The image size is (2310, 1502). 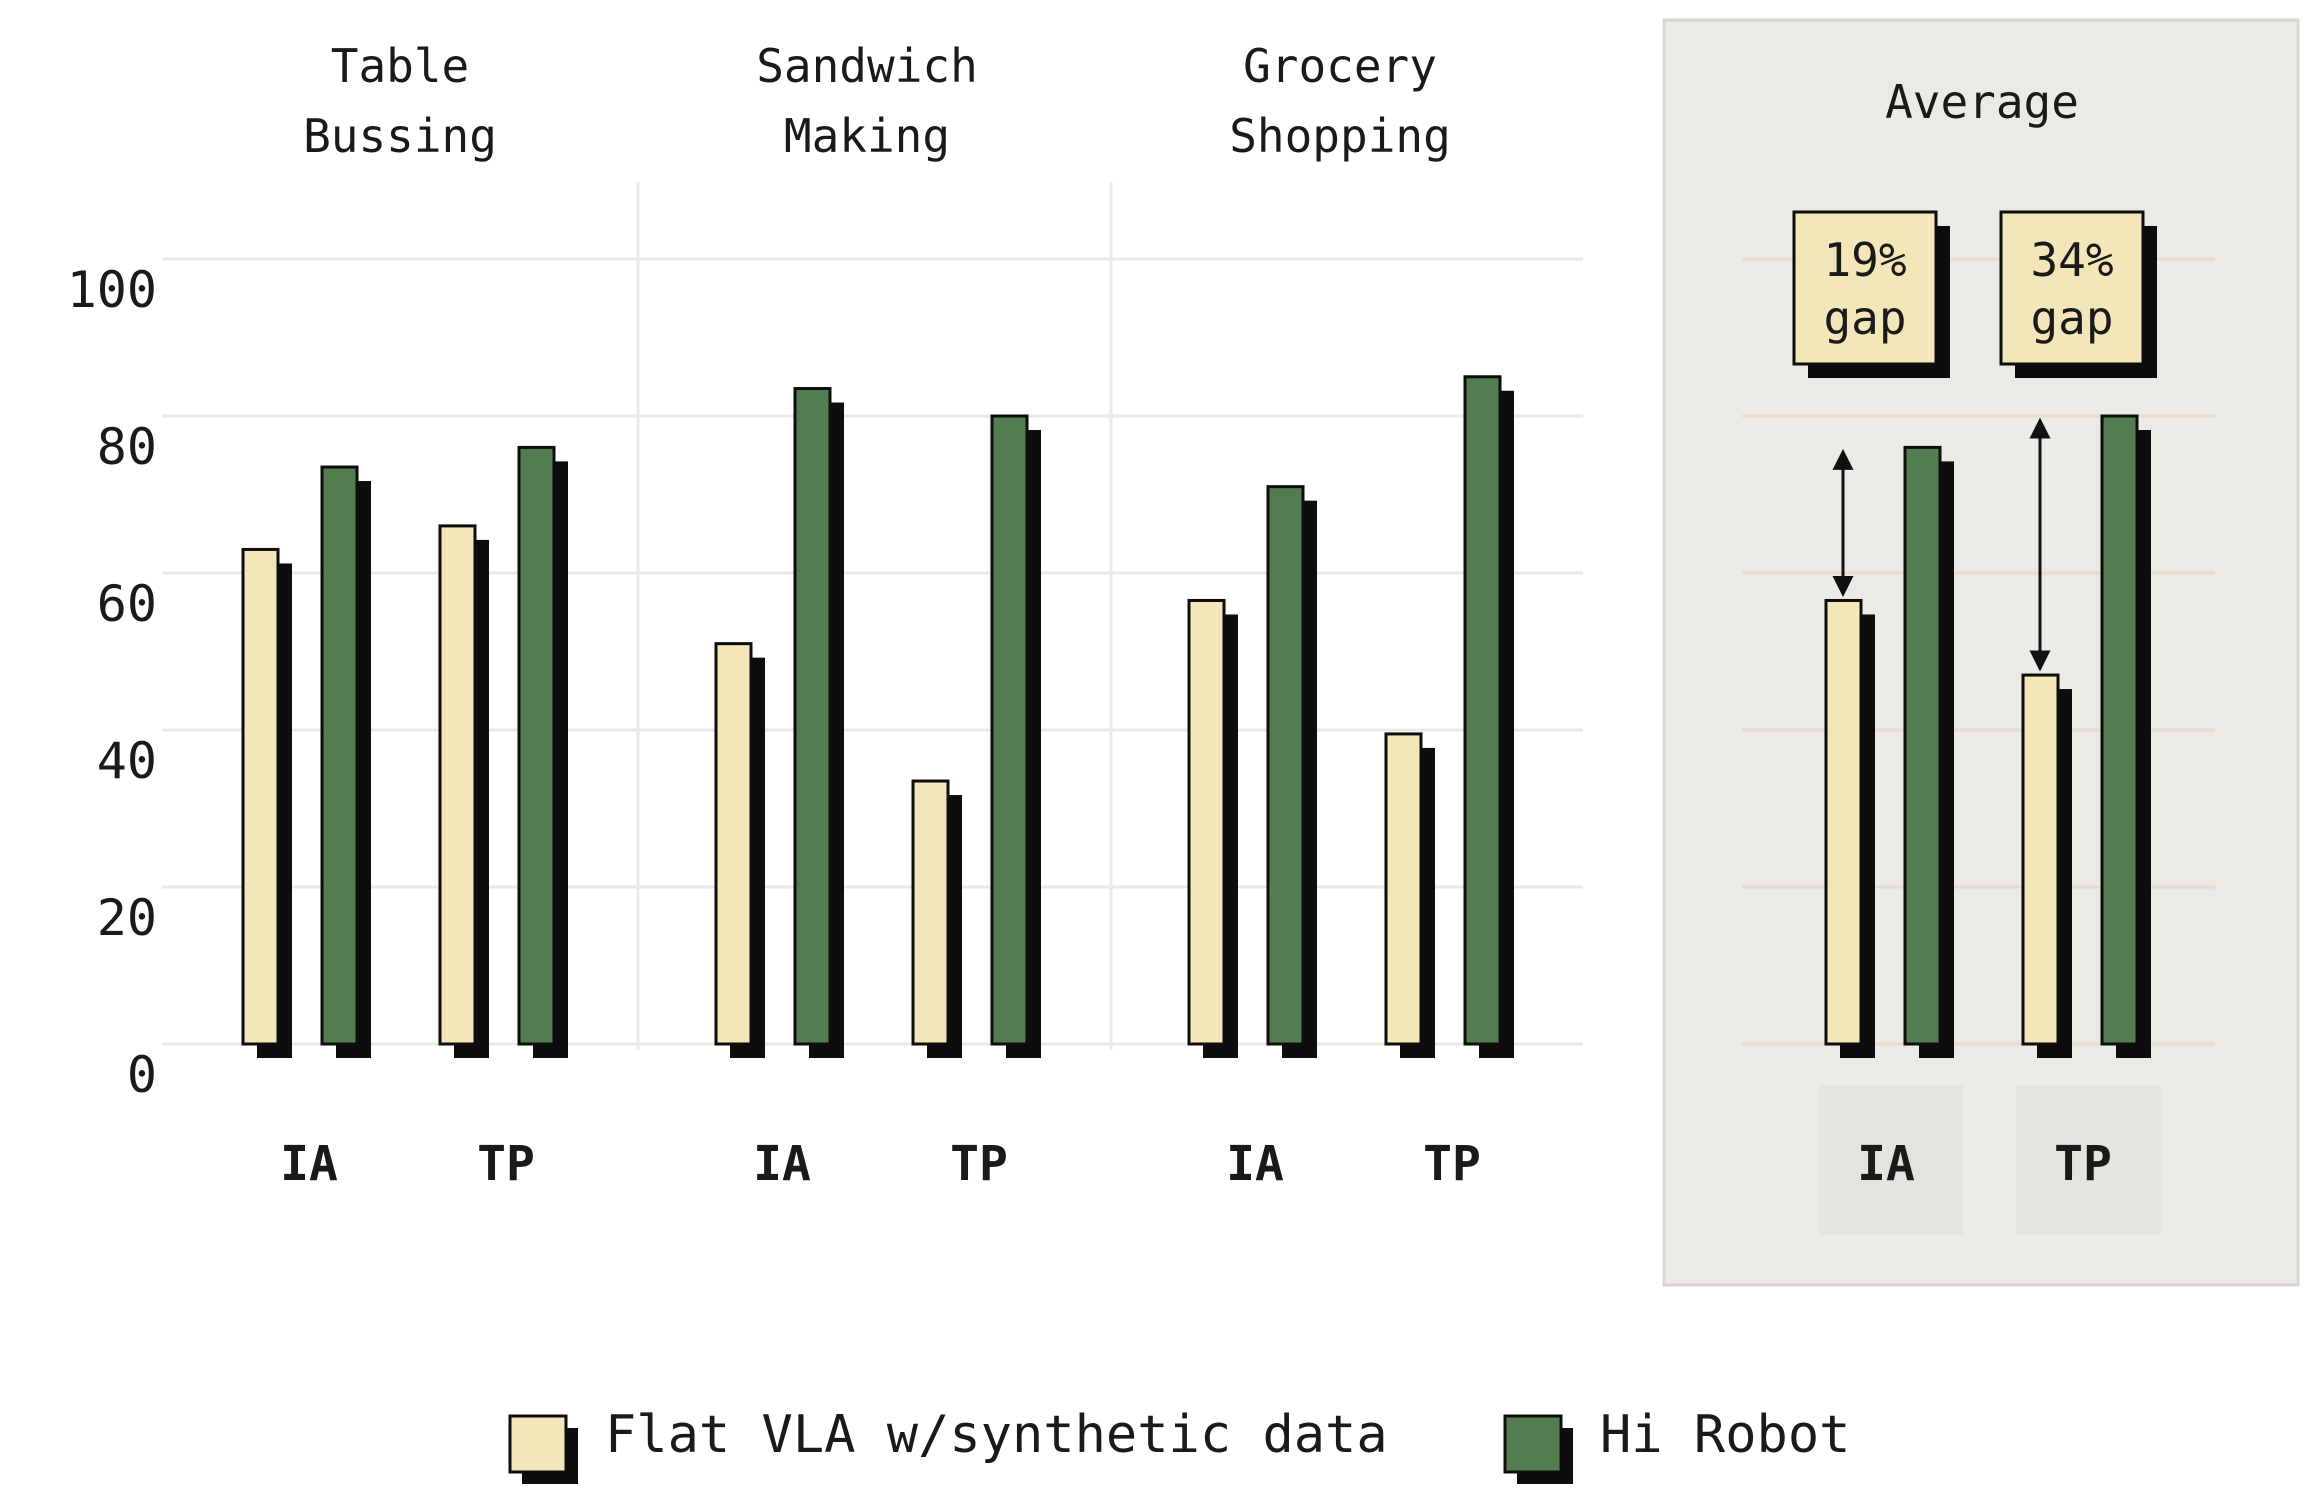 What do you see at coordinates (127, 447) in the screenshot?
I see `y-tick-label: 80` at bounding box center [127, 447].